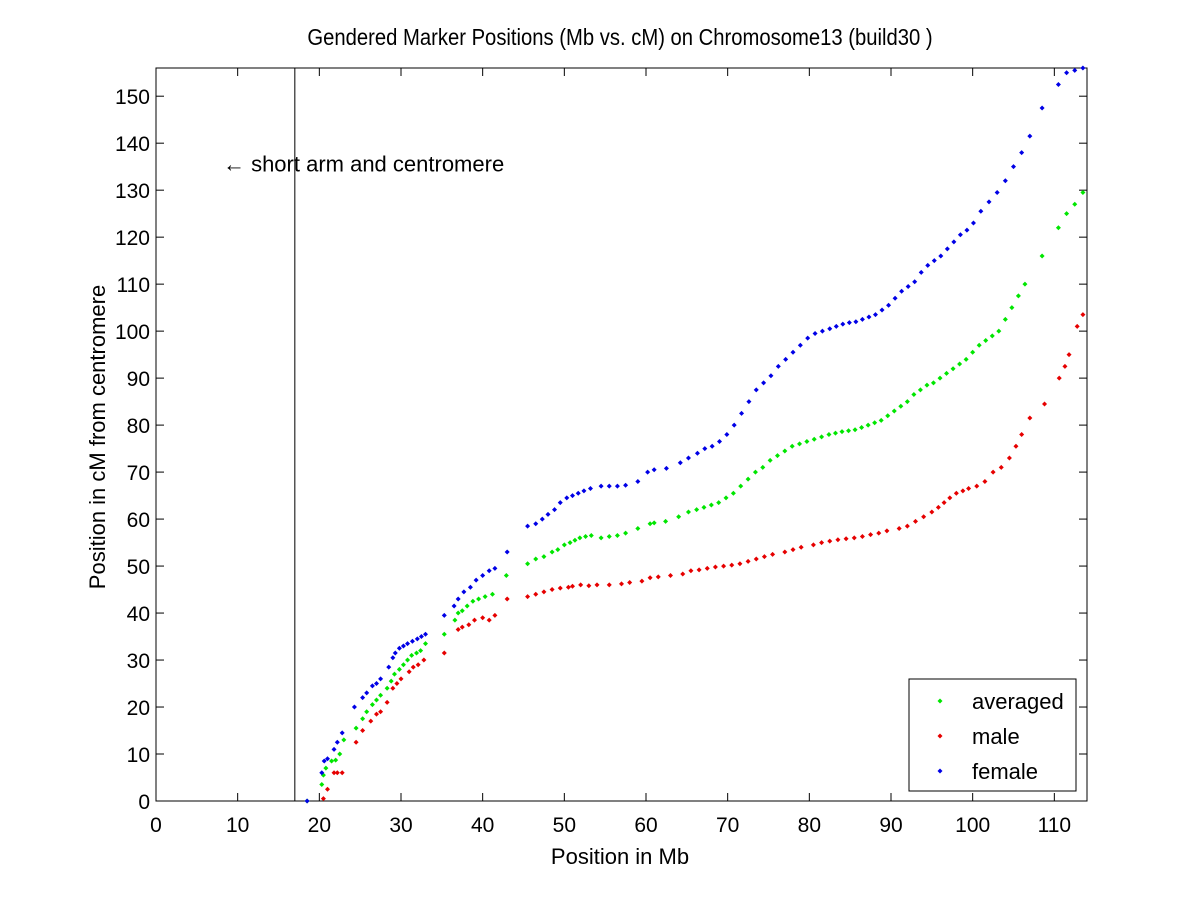  Describe the element at coordinates (890, 825) in the screenshot. I see `x-tick-label: 90` at that location.